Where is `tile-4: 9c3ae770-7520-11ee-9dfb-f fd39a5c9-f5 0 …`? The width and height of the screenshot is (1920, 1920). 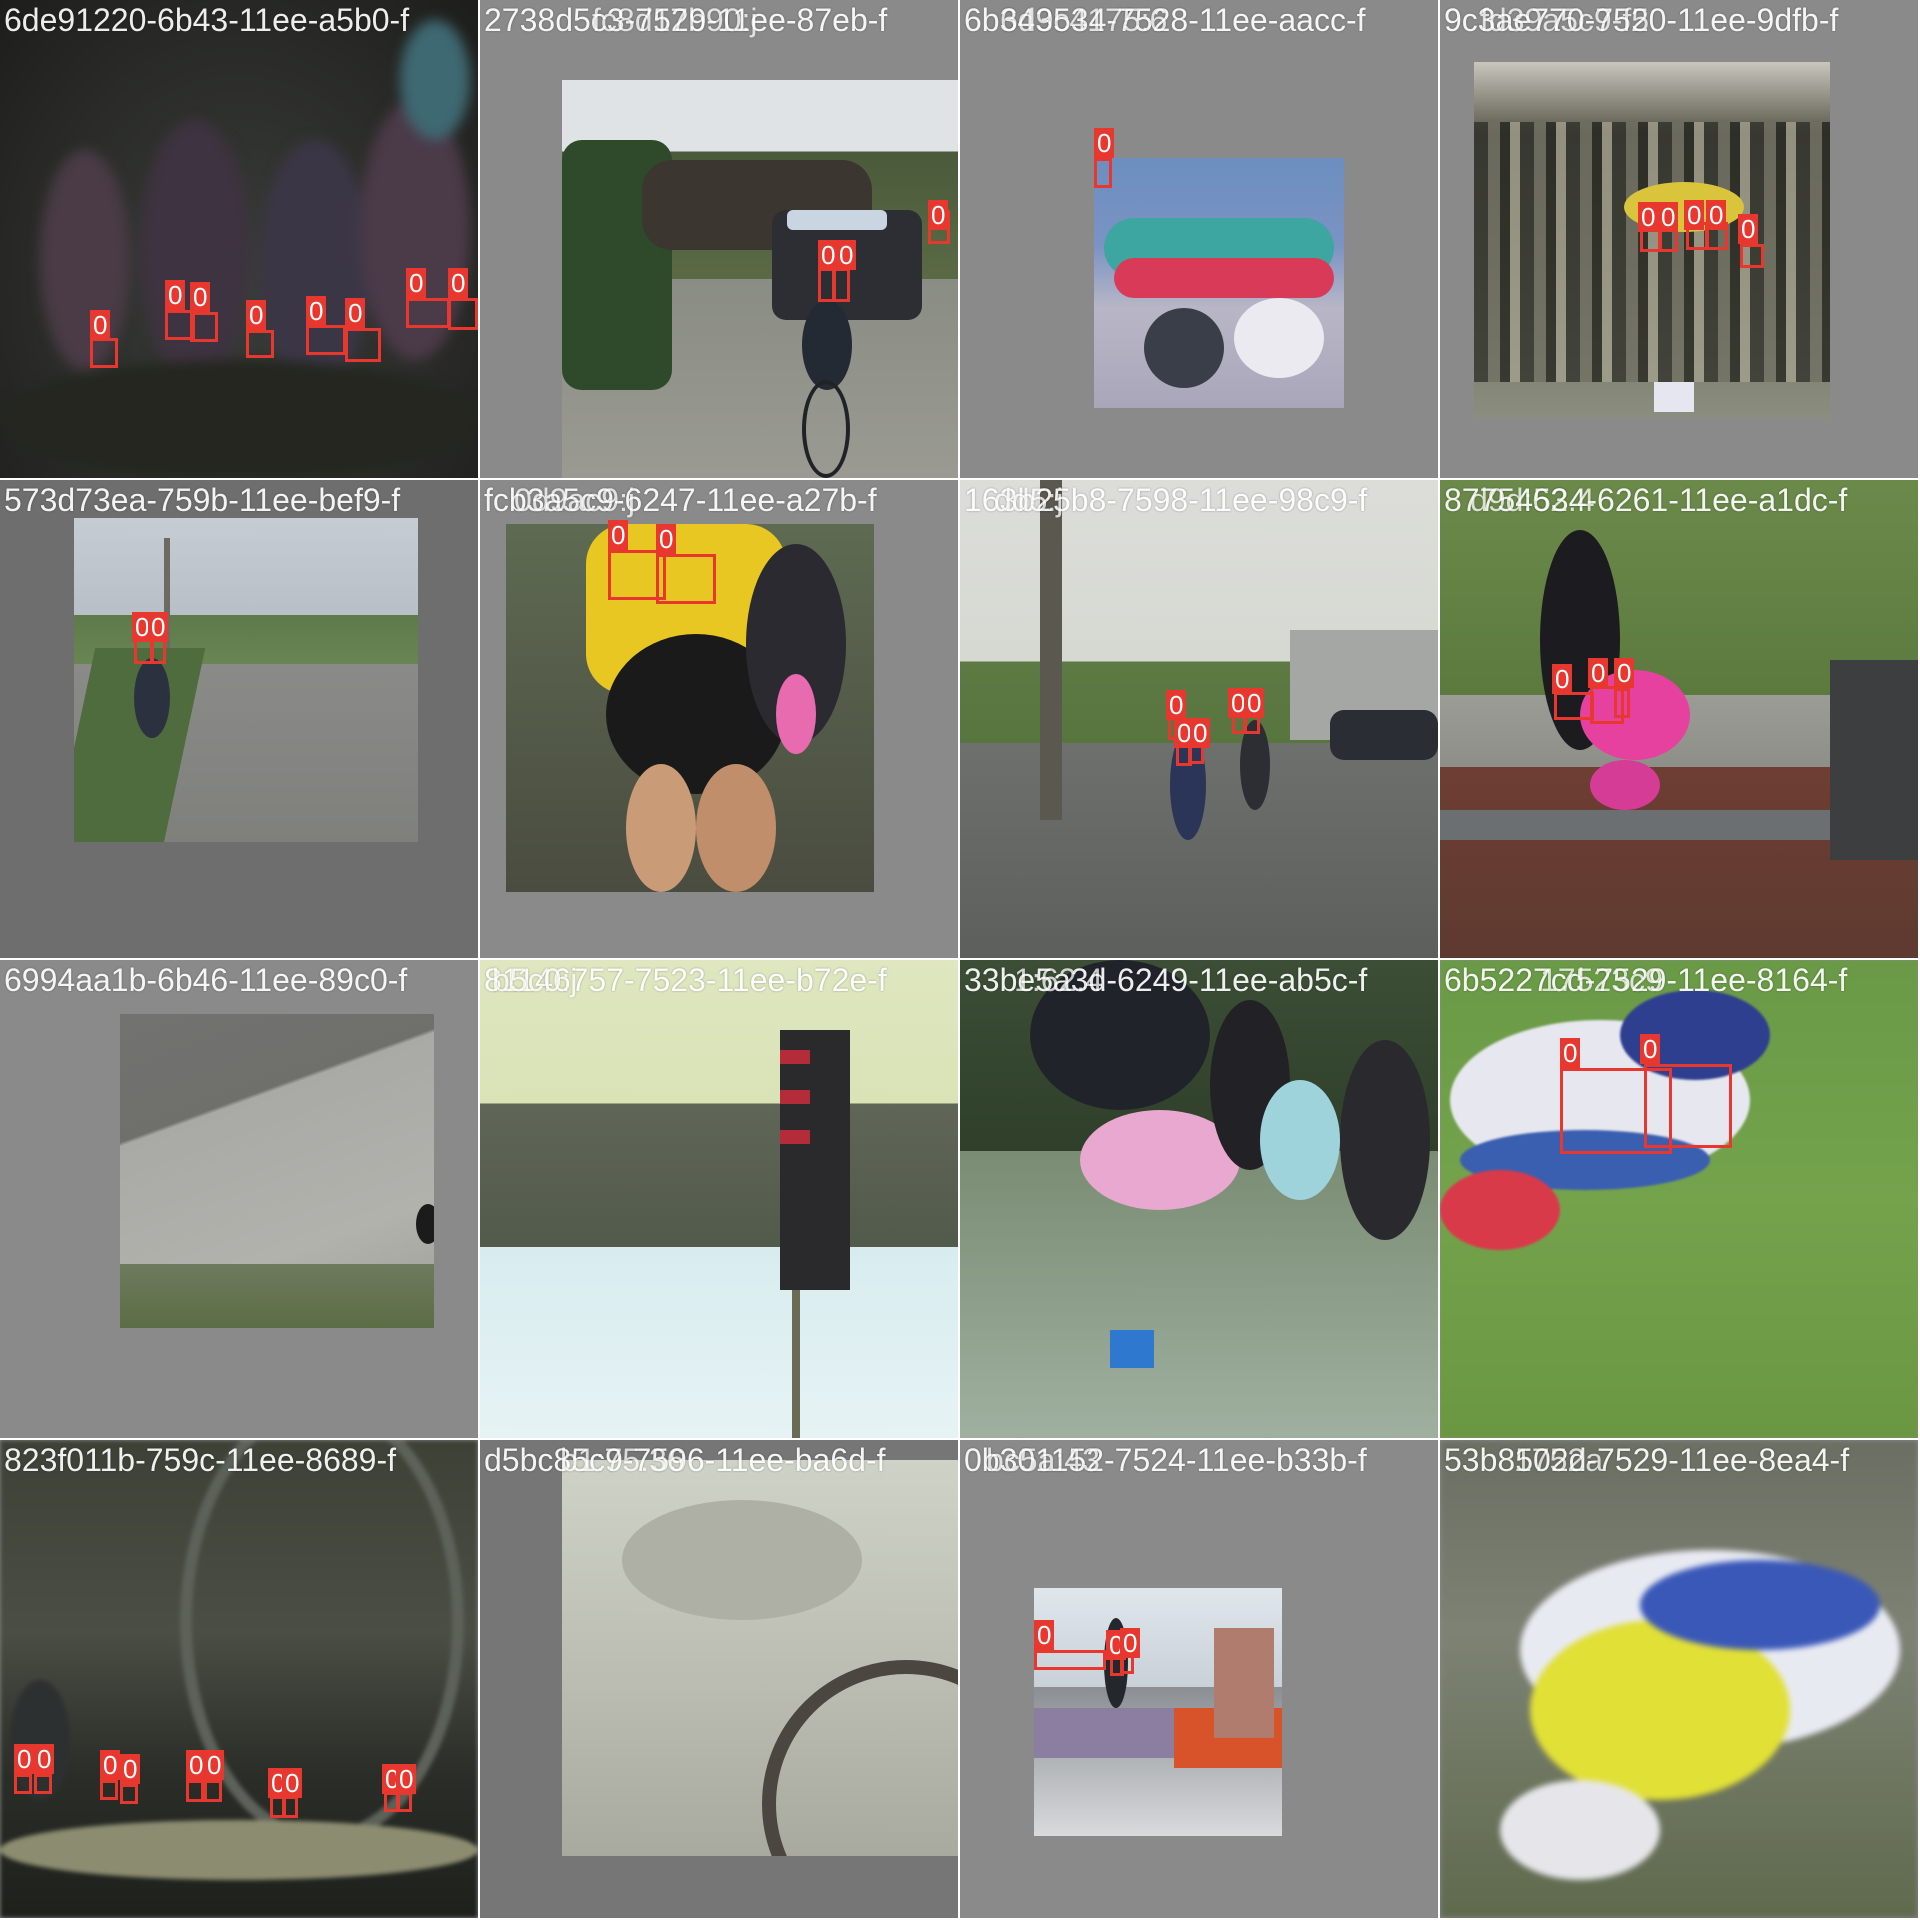
tile-4: 9c3ae770-7520-11ee-9dfb-f fd39a5c9-f5 0 … is located at coordinates (1679, 239).